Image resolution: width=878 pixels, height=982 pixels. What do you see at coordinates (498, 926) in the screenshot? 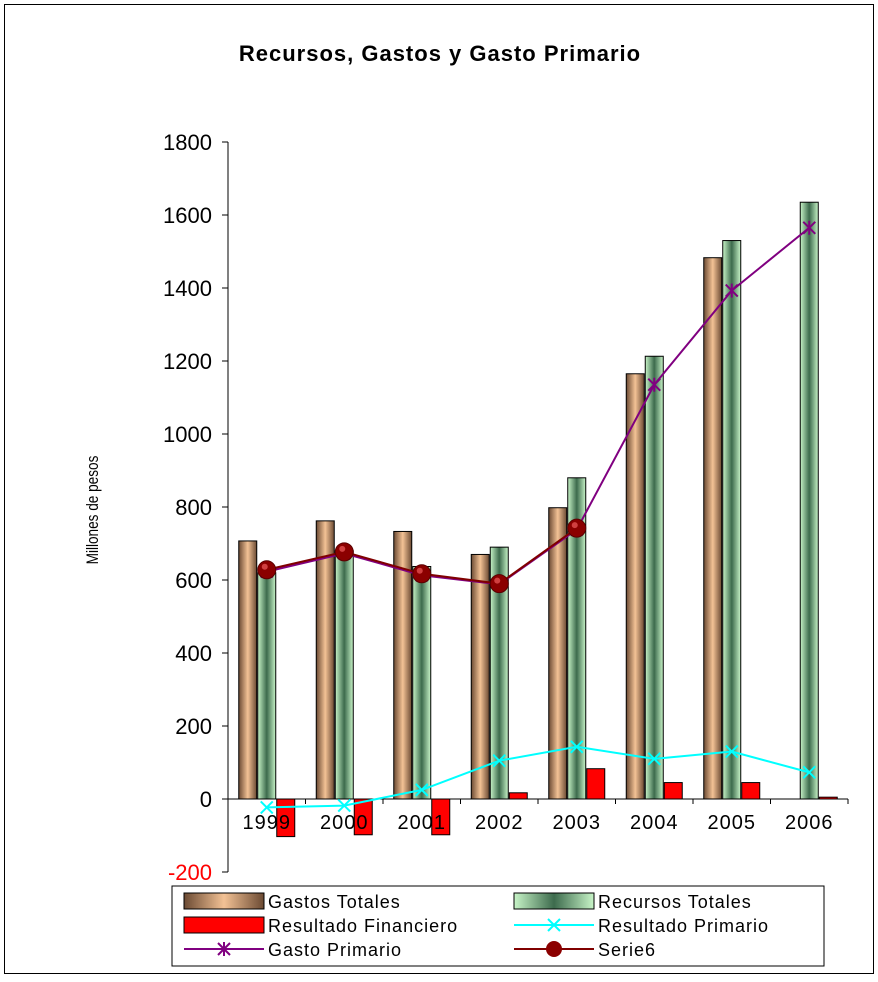
I see `legend-box` at bounding box center [498, 926].